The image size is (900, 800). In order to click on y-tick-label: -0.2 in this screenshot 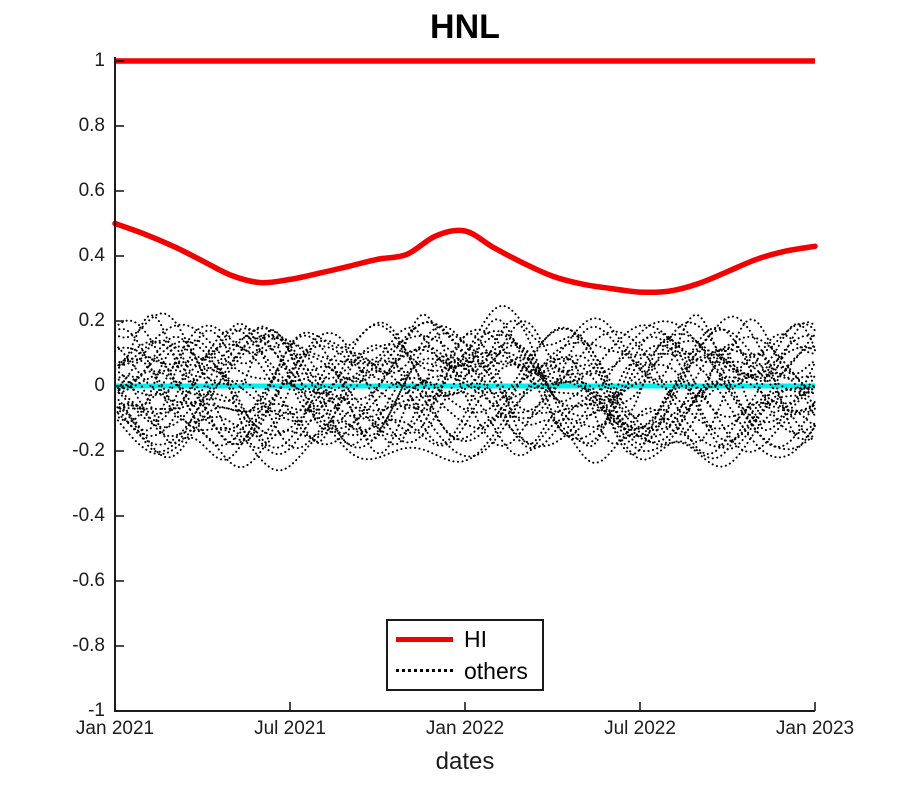, I will do `click(88, 450)`.